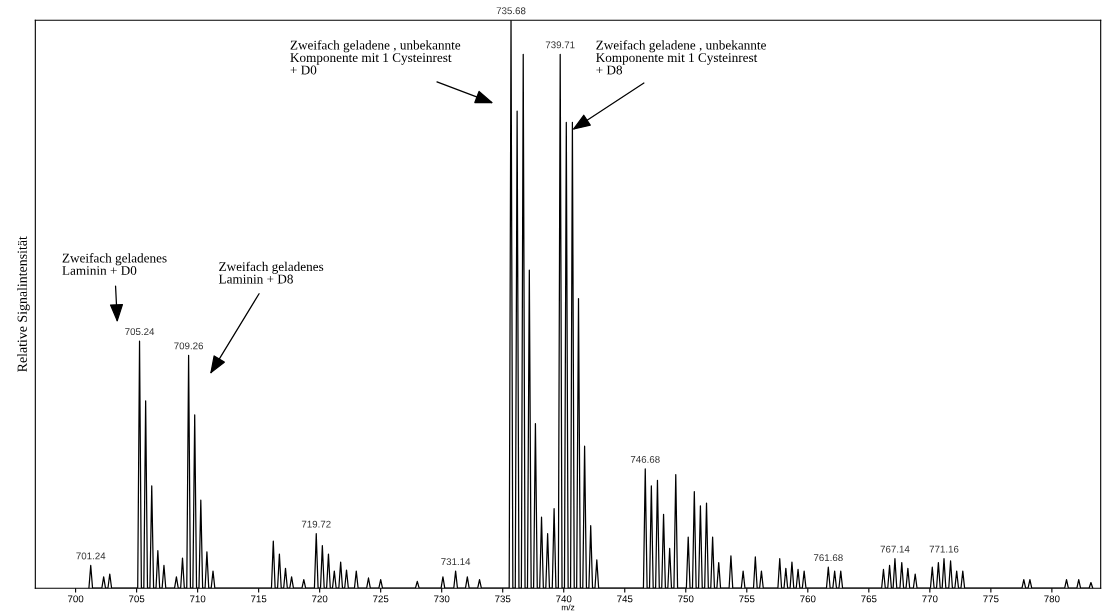 This screenshot has height=614, width=1104. Describe the element at coordinates (808, 599) in the screenshot. I see `x-tick-label: 760` at that location.